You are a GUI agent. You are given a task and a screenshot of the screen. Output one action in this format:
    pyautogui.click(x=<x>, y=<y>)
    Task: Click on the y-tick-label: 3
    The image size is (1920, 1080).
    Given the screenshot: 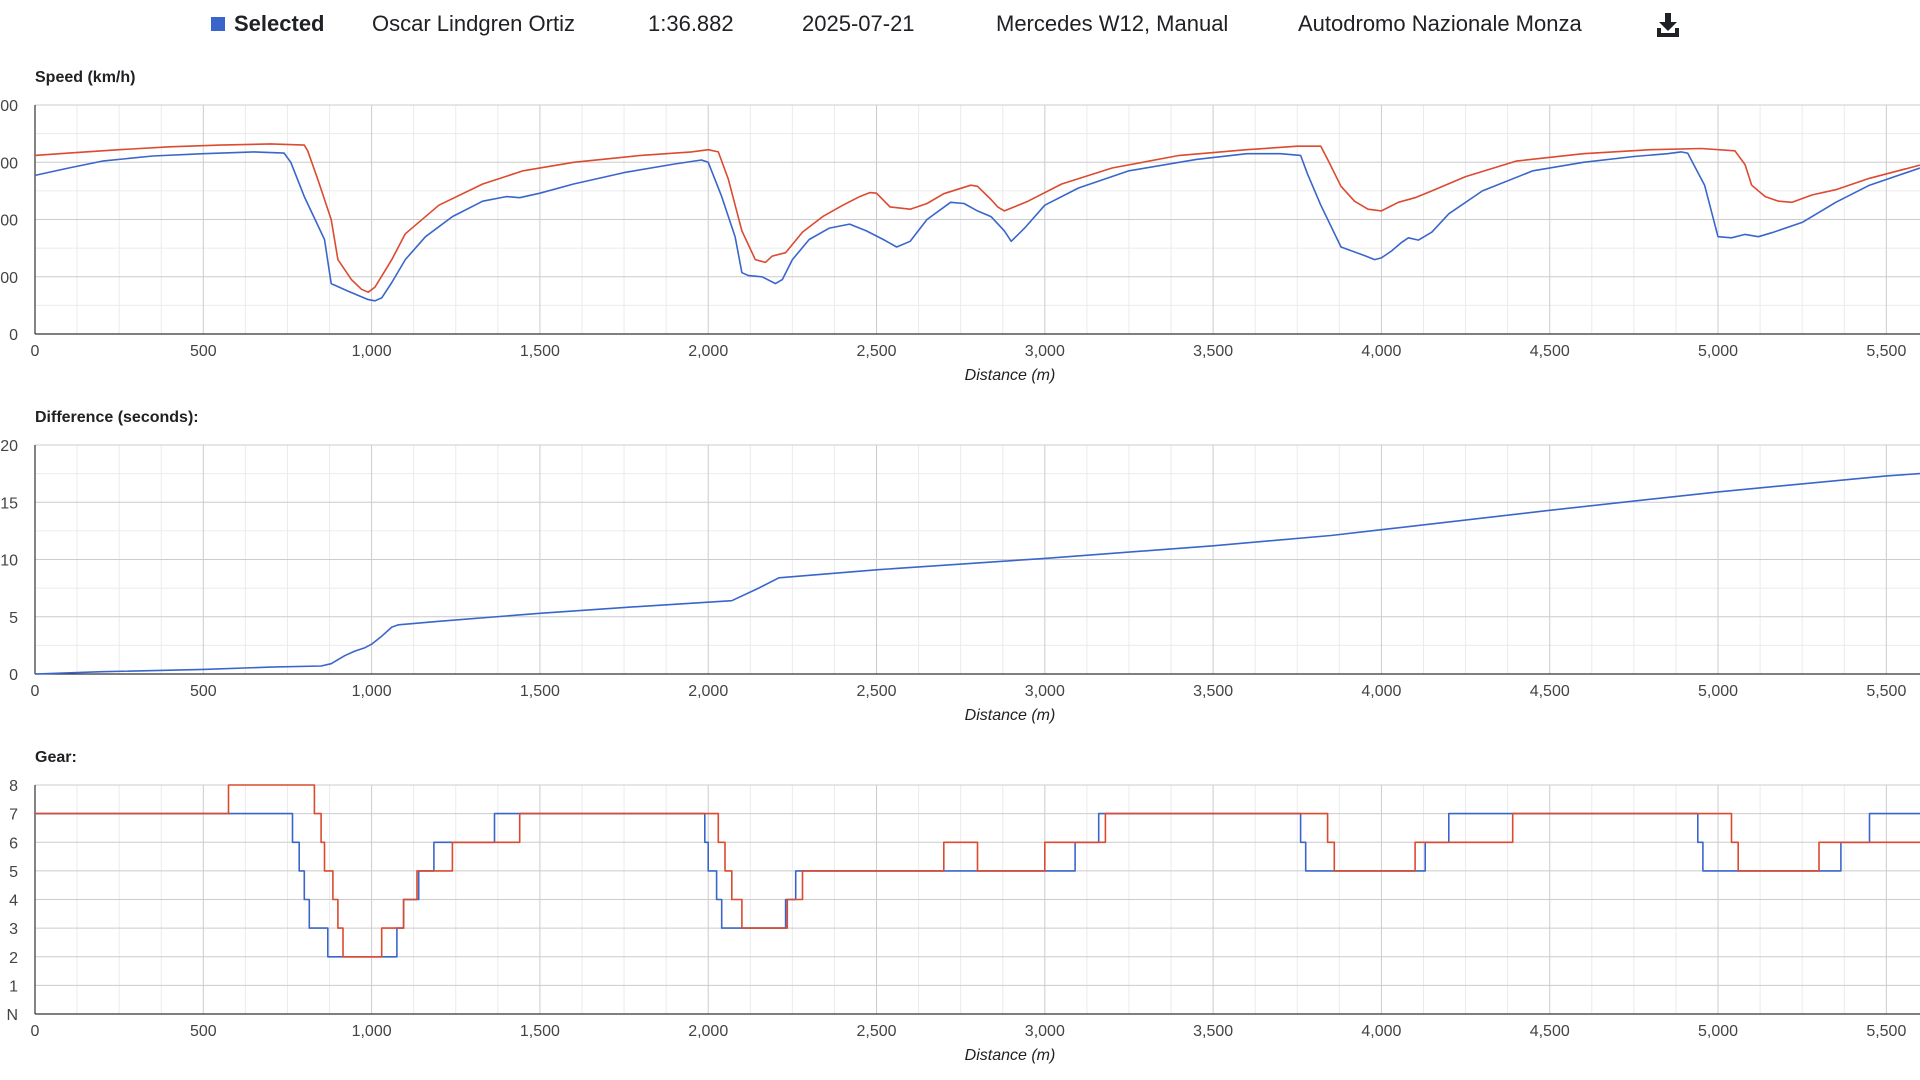 What is the action you would take?
    pyautogui.click(x=13, y=929)
    